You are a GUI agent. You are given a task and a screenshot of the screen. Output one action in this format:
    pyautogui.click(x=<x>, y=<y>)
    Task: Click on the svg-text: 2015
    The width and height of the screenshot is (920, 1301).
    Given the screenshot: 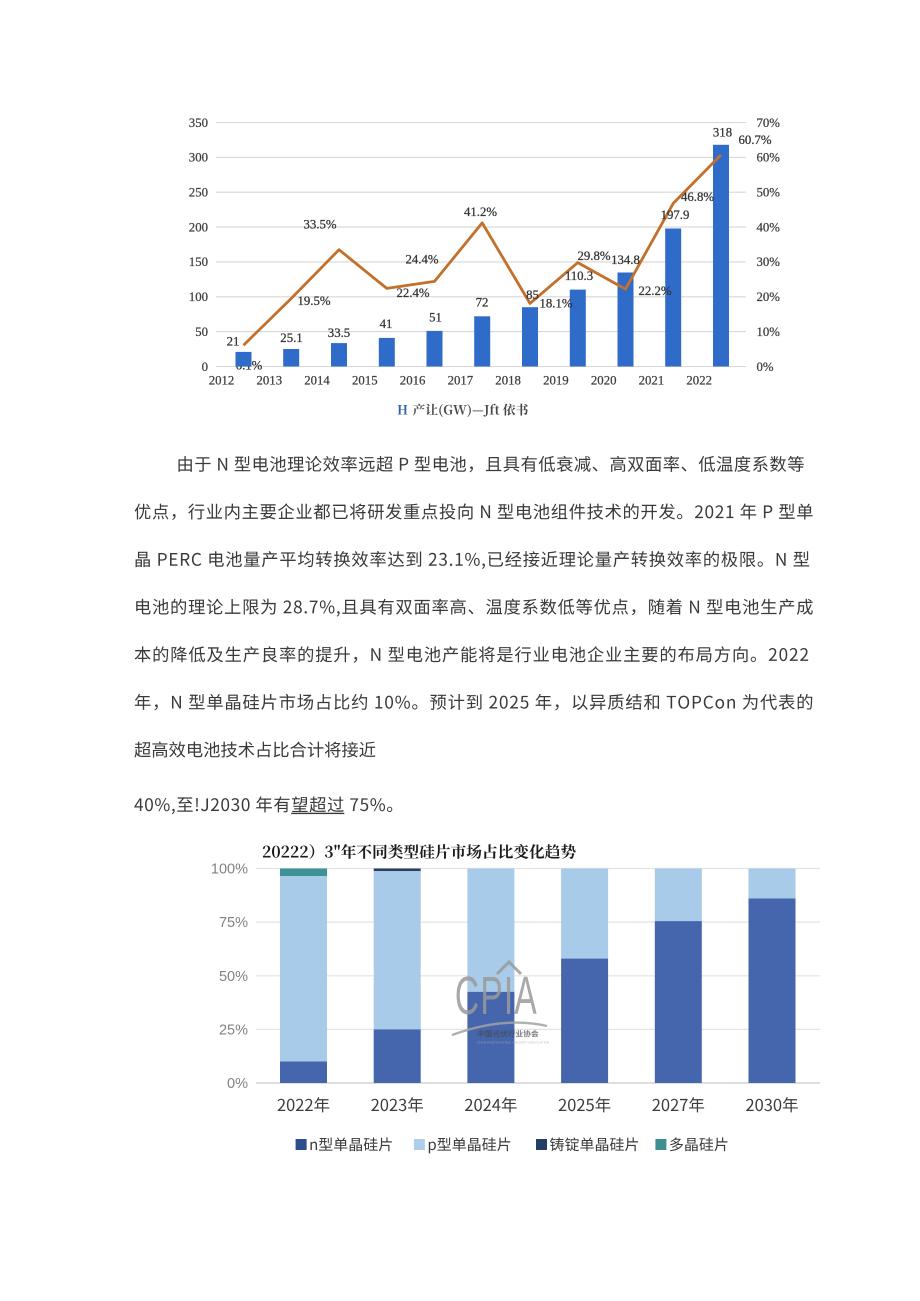 What is the action you would take?
    pyautogui.click(x=365, y=381)
    